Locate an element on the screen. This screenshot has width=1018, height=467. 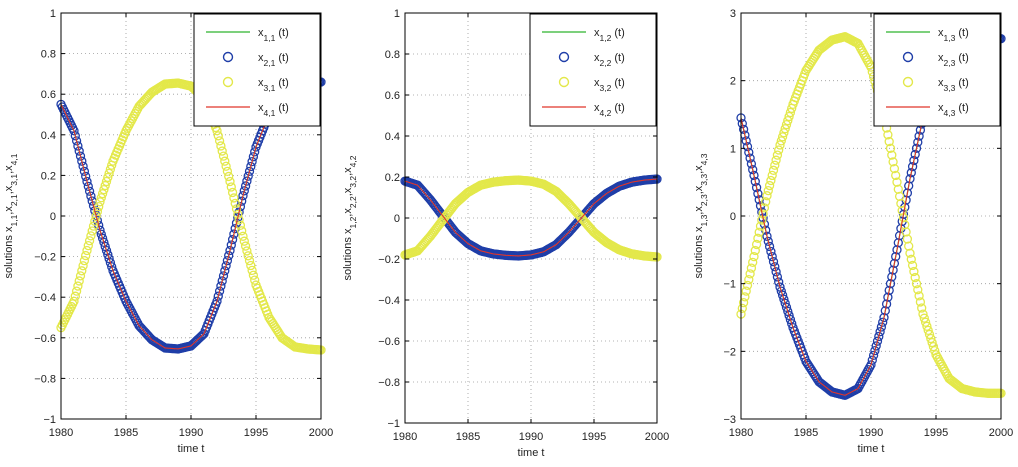
y-tick-label: −0.6 is located at coordinates (45, 339).